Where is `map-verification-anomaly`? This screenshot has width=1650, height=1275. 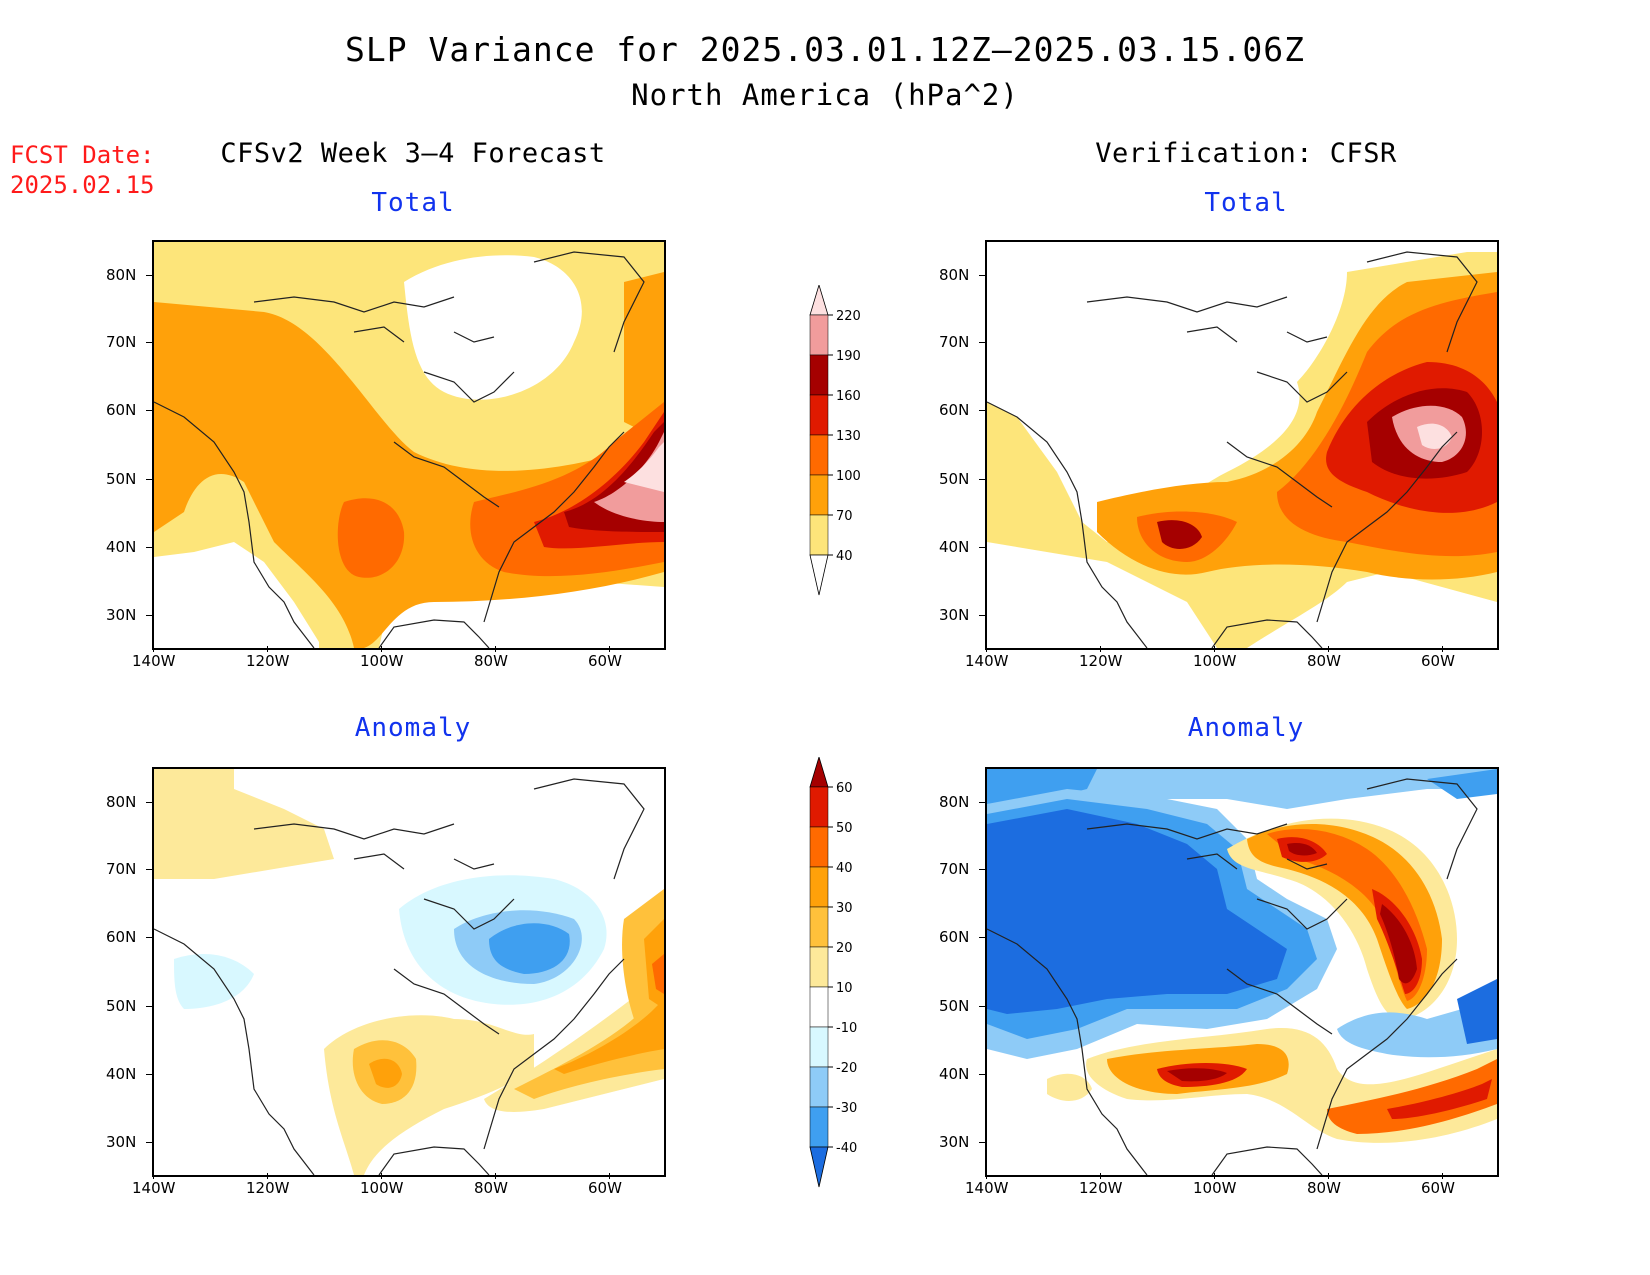
map-verification-anomaly is located at coordinates (1242, 972).